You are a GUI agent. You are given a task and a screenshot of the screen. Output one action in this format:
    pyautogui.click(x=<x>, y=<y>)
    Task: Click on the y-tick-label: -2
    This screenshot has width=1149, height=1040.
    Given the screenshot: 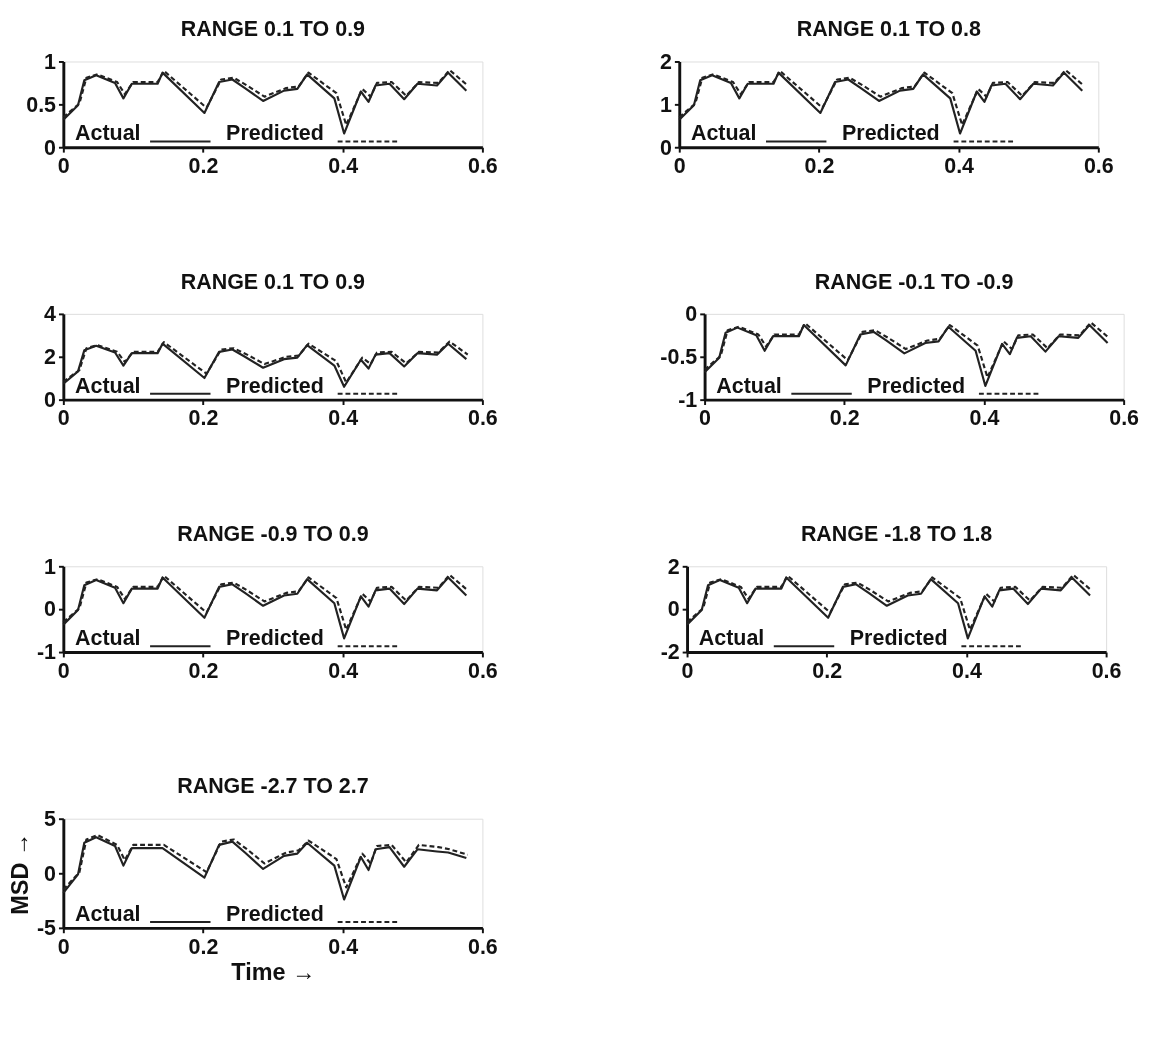 What is the action you would take?
    pyautogui.click(x=670, y=652)
    